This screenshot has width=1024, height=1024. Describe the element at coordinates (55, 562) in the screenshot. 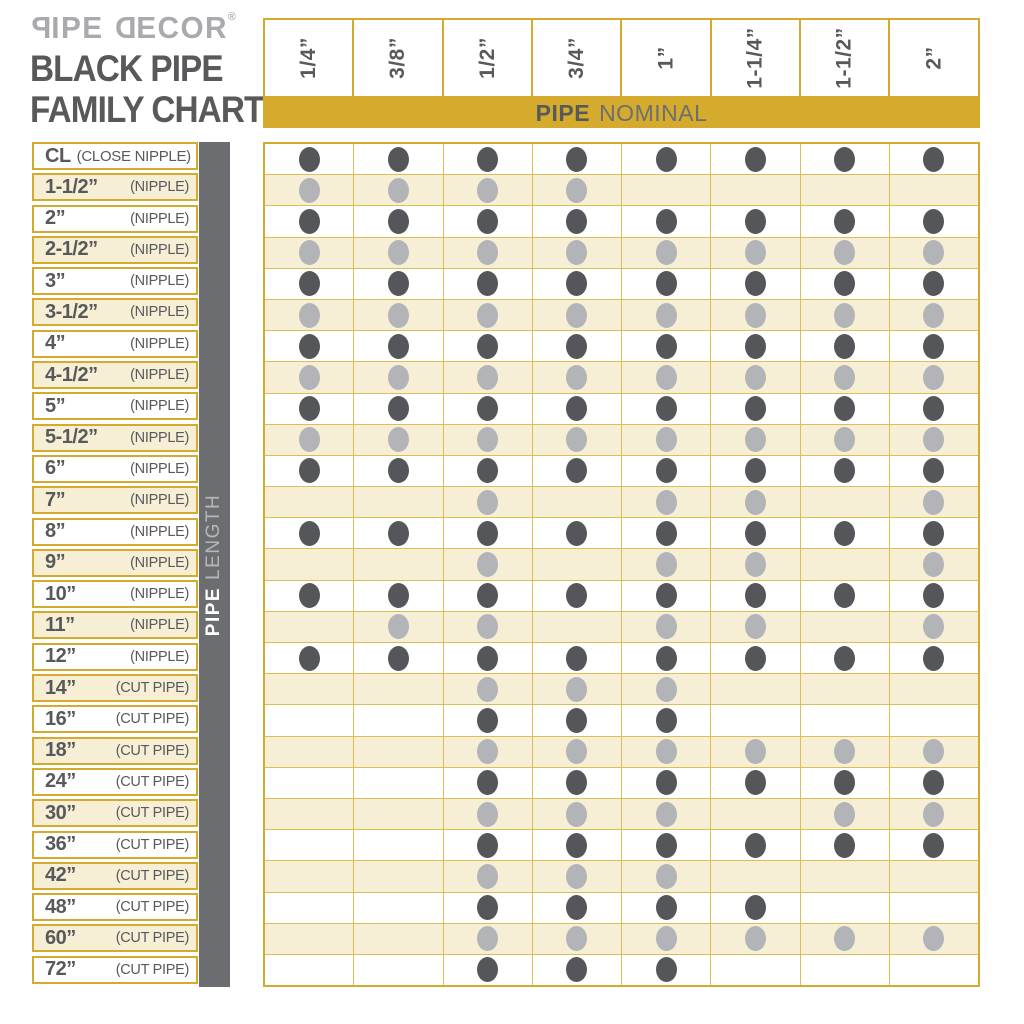

I see `row-label-size: 9”` at that location.